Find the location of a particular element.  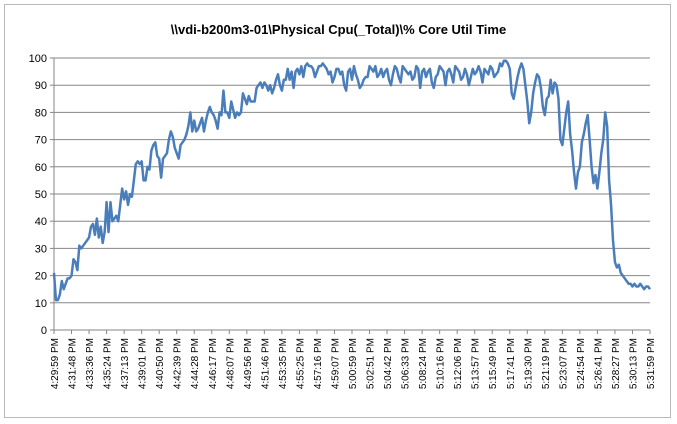

y-tick-label: 70 is located at coordinates (41, 141).